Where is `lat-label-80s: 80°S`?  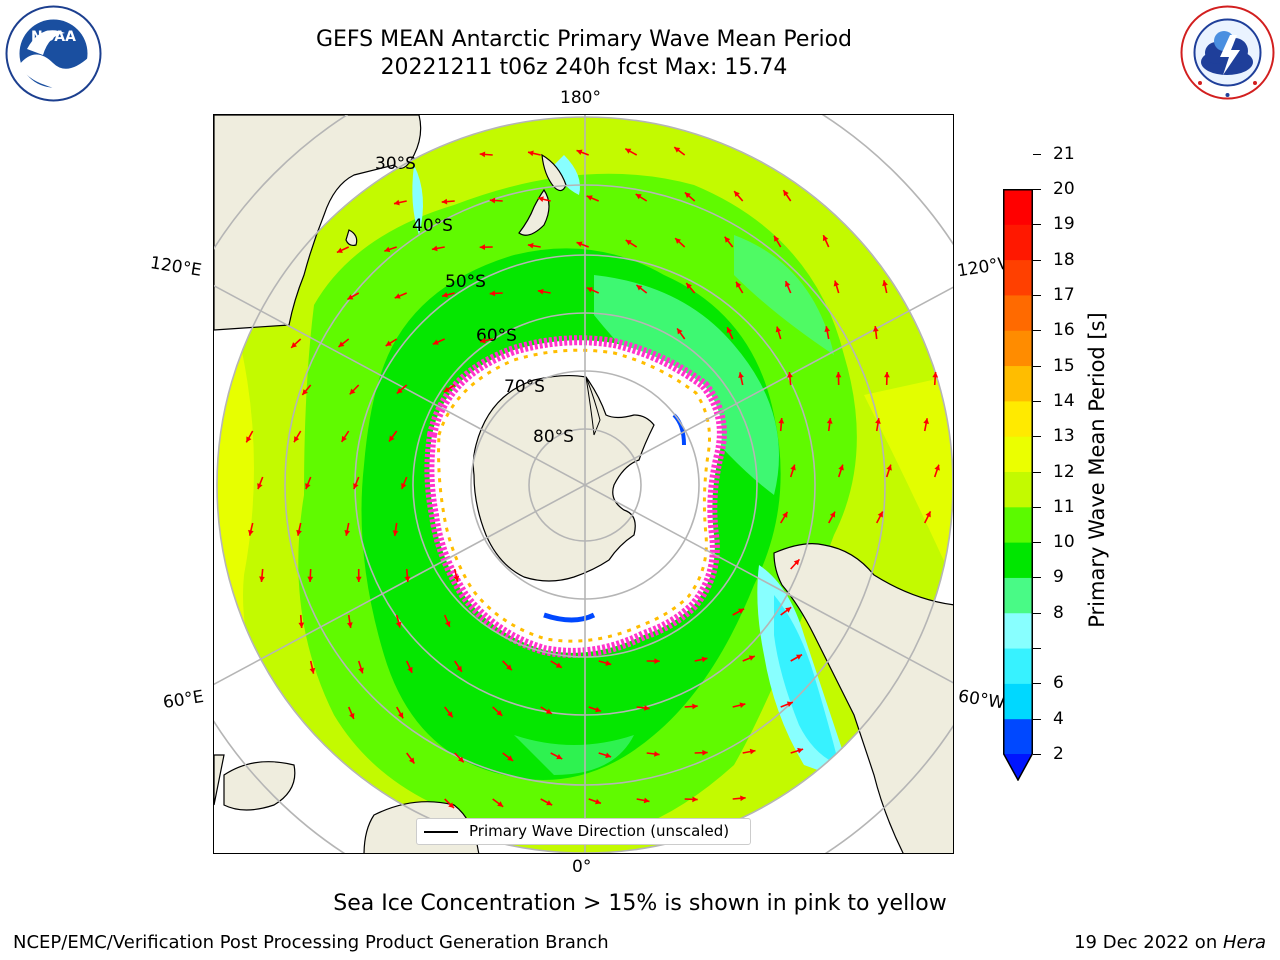
lat-label-80s: 80°S is located at coordinates (553, 437).